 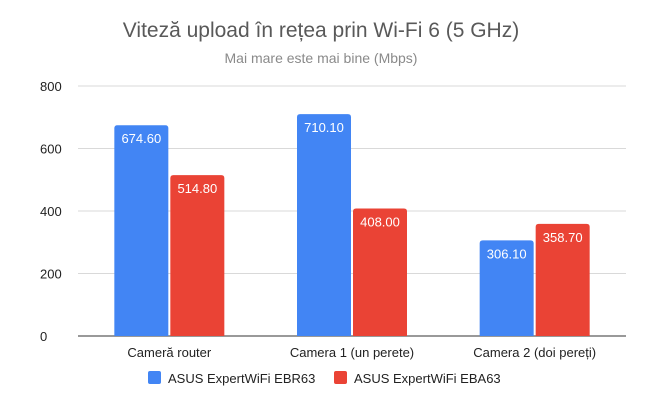 What do you see at coordinates (507, 253) in the screenshot?
I see `data-label: 306.10` at bounding box center [507, 253].